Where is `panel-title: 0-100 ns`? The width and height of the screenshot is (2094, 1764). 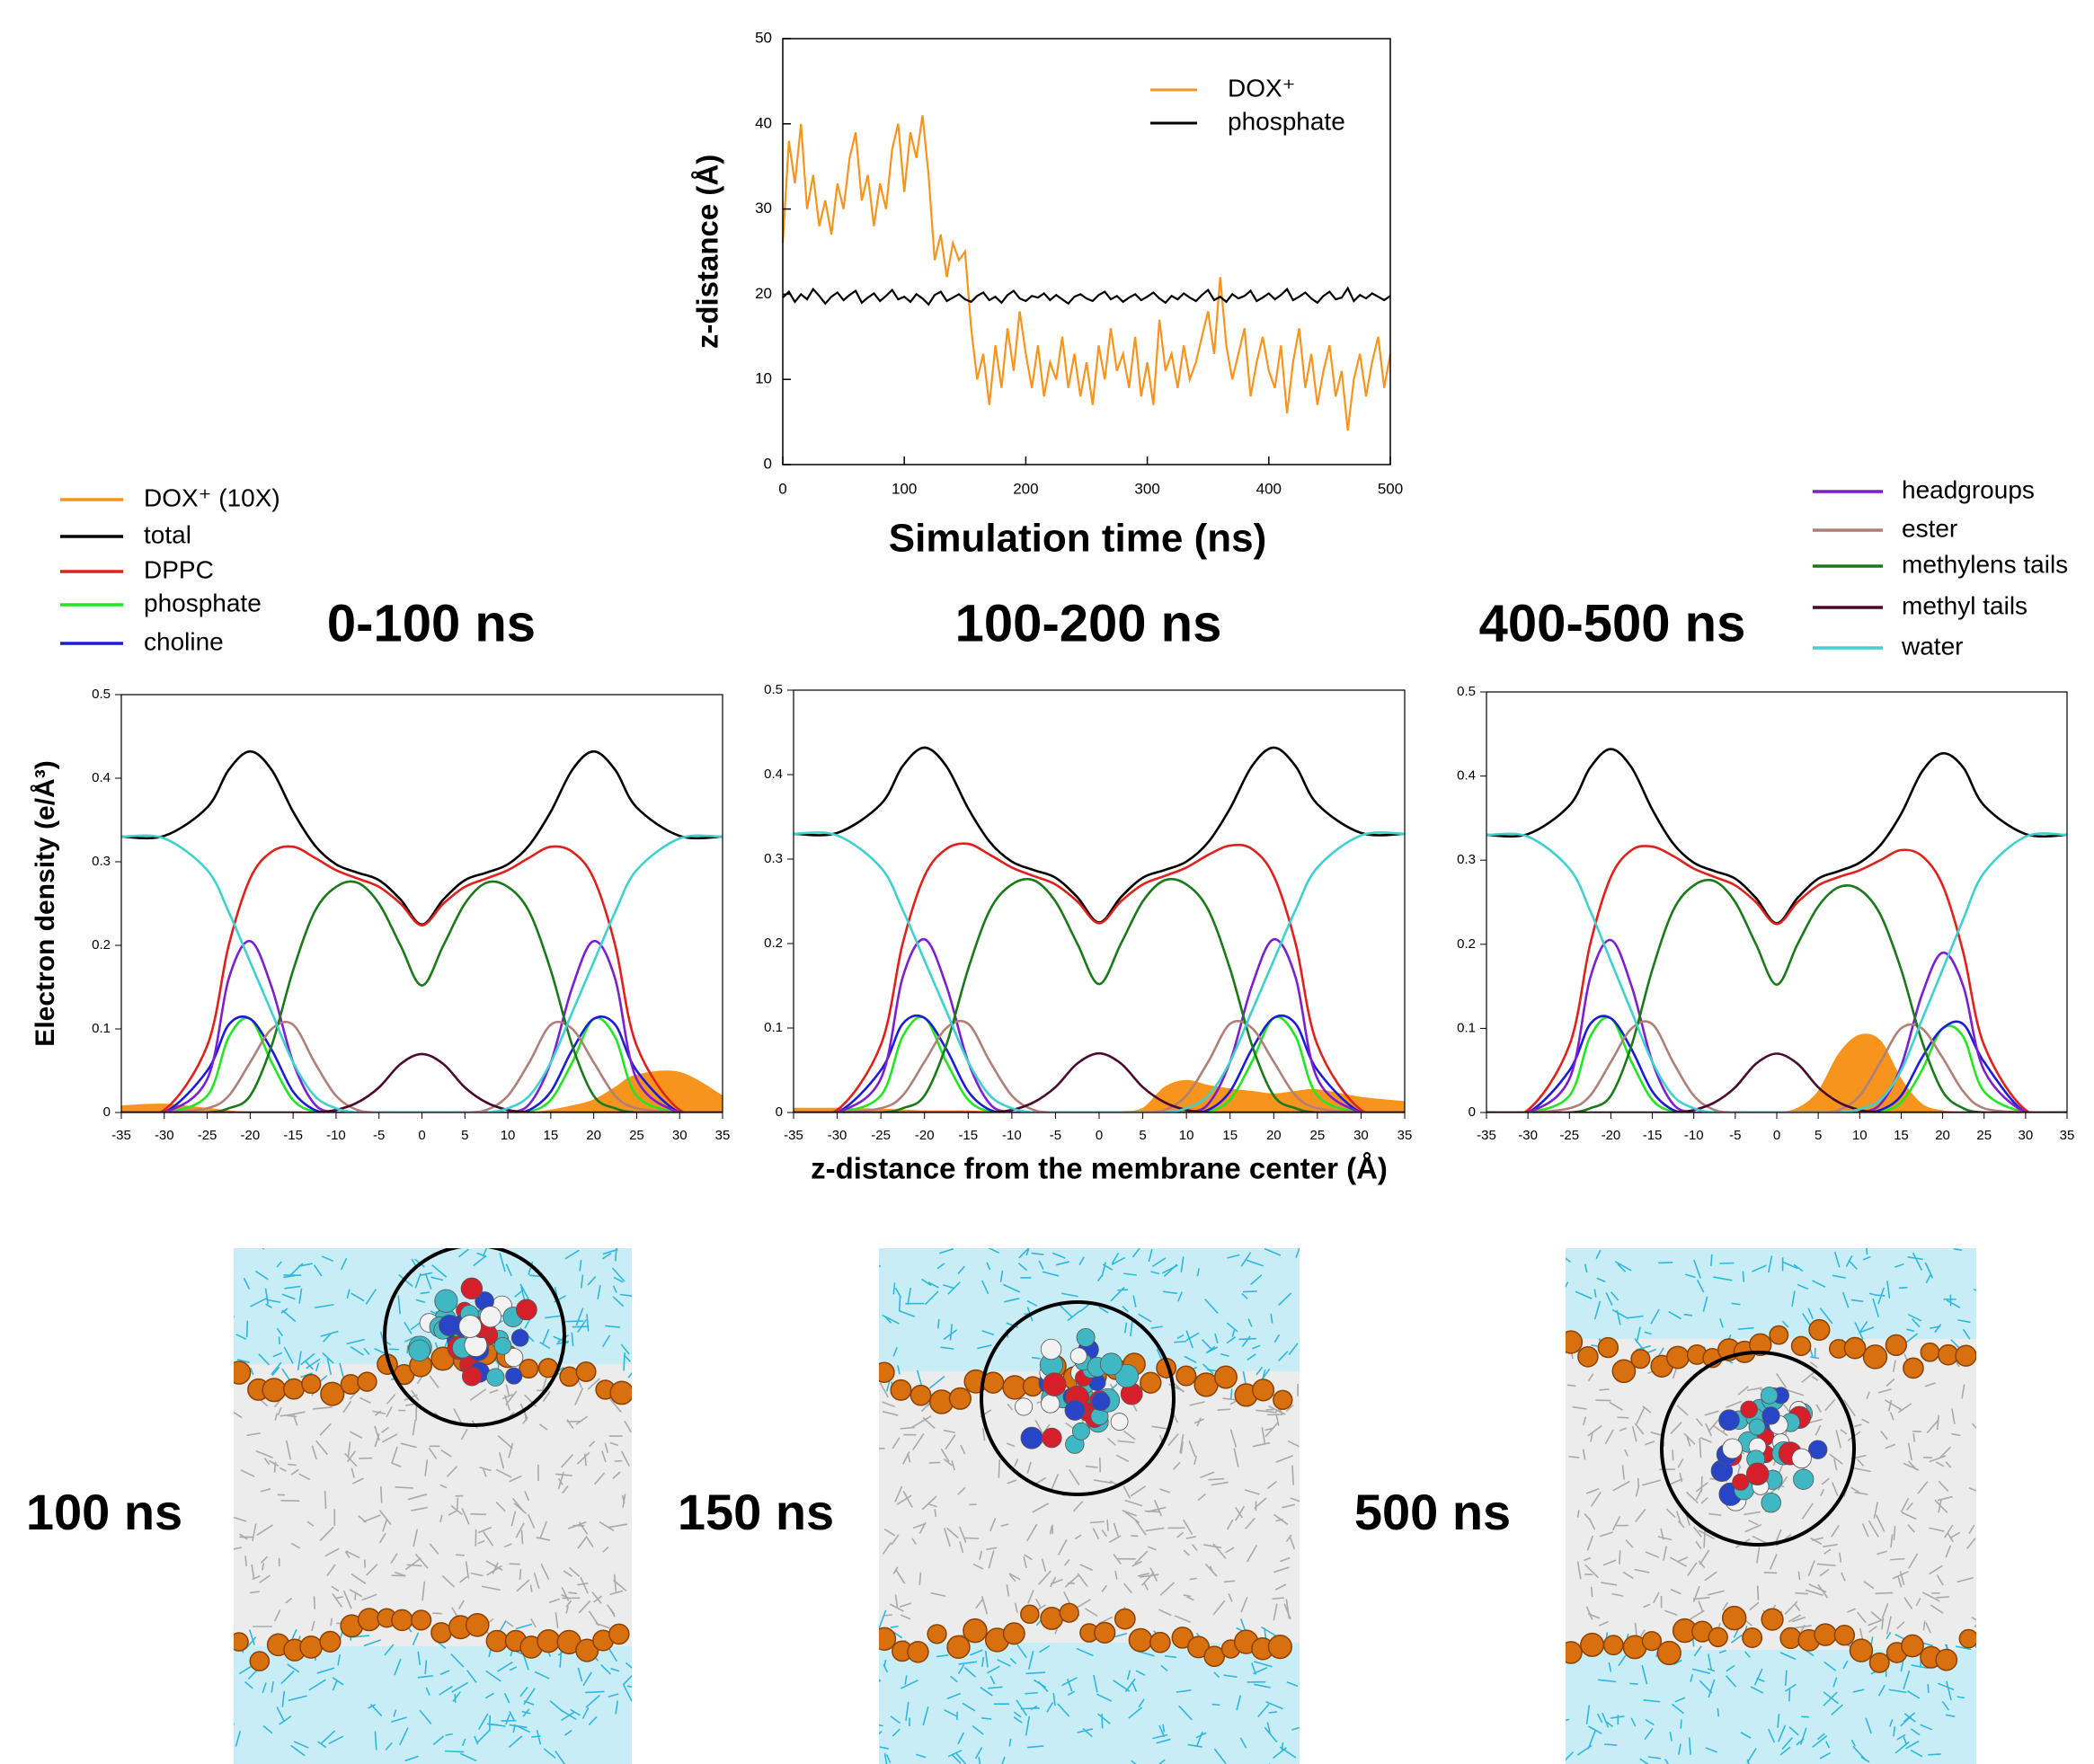
panel-title: 0-100 ns is located at coordinates (431, 623).